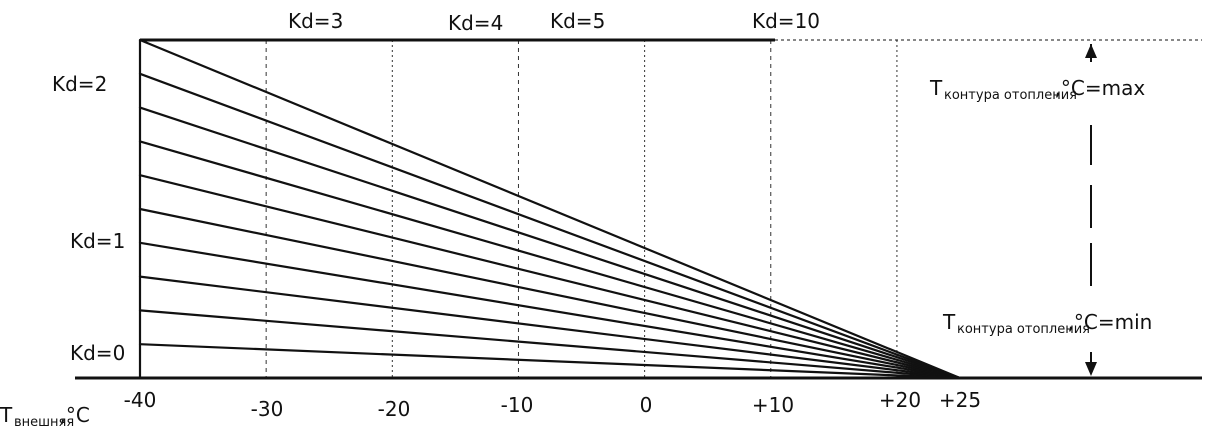  What do you see at coordinates (1091, 369) in the screenshot?
I see `range-arrow-down-icon` at bounding box center [1091, 369].